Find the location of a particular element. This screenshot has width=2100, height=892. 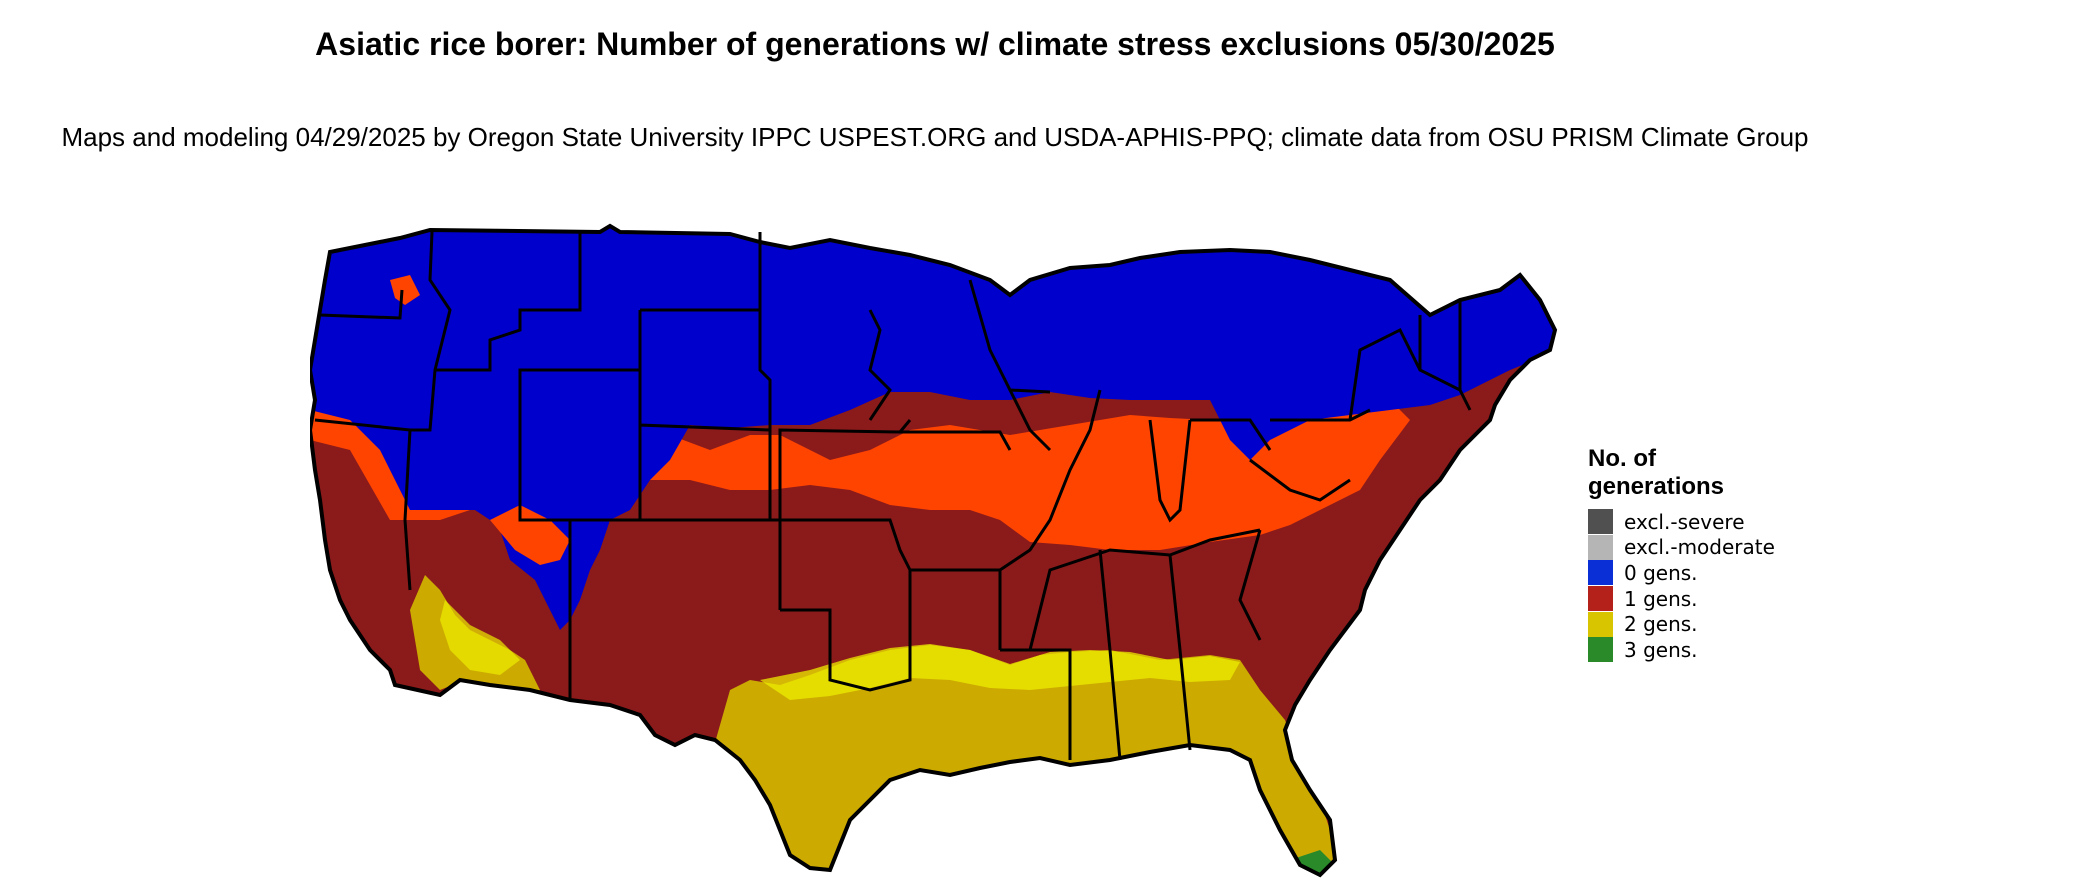

legend-title-text: No. of generations is located at coordinates (1656, 472).